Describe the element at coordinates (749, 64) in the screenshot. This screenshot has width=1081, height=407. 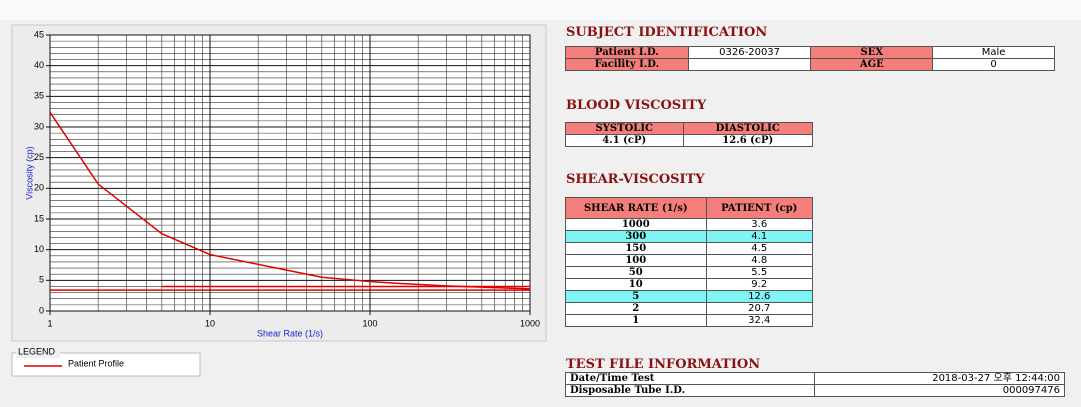
I see `field-value` at that location.